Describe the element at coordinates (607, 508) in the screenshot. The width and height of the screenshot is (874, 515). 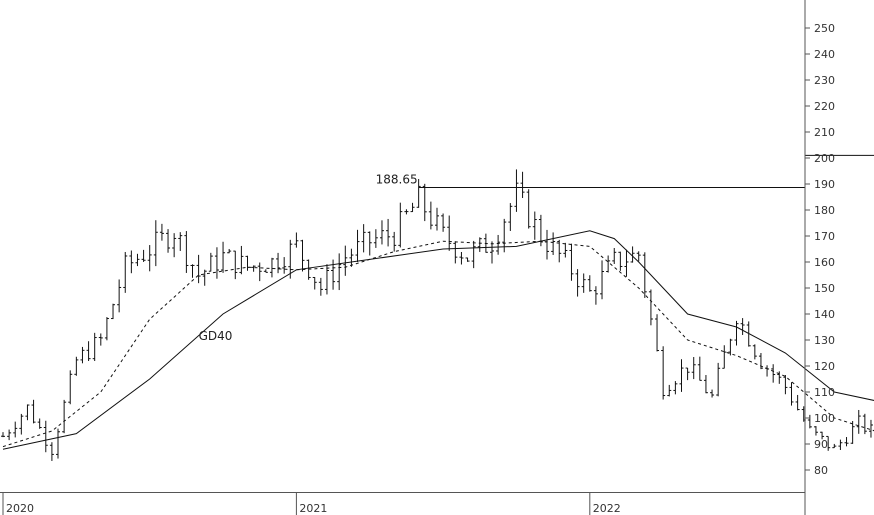
I see `x-tick-label: 2022` at that location.